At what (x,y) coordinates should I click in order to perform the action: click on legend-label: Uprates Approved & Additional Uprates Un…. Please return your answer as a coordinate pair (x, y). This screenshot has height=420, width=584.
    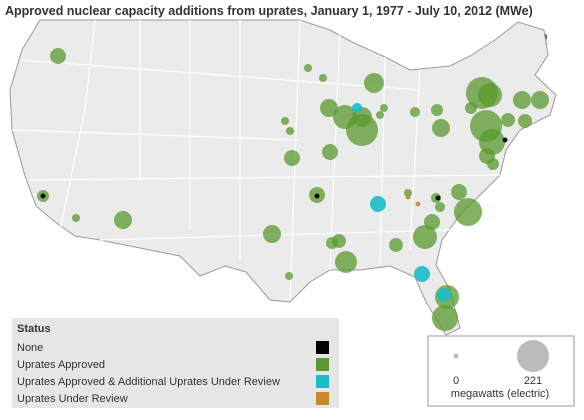
    Looking at the image, I should click on (148, 382).